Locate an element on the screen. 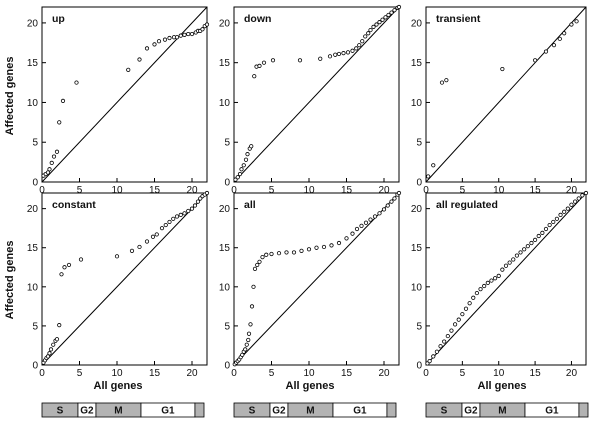 Image resolution: width=592 pixels, height=421 pixels. phase-segment is located at coordinates (199, 410).